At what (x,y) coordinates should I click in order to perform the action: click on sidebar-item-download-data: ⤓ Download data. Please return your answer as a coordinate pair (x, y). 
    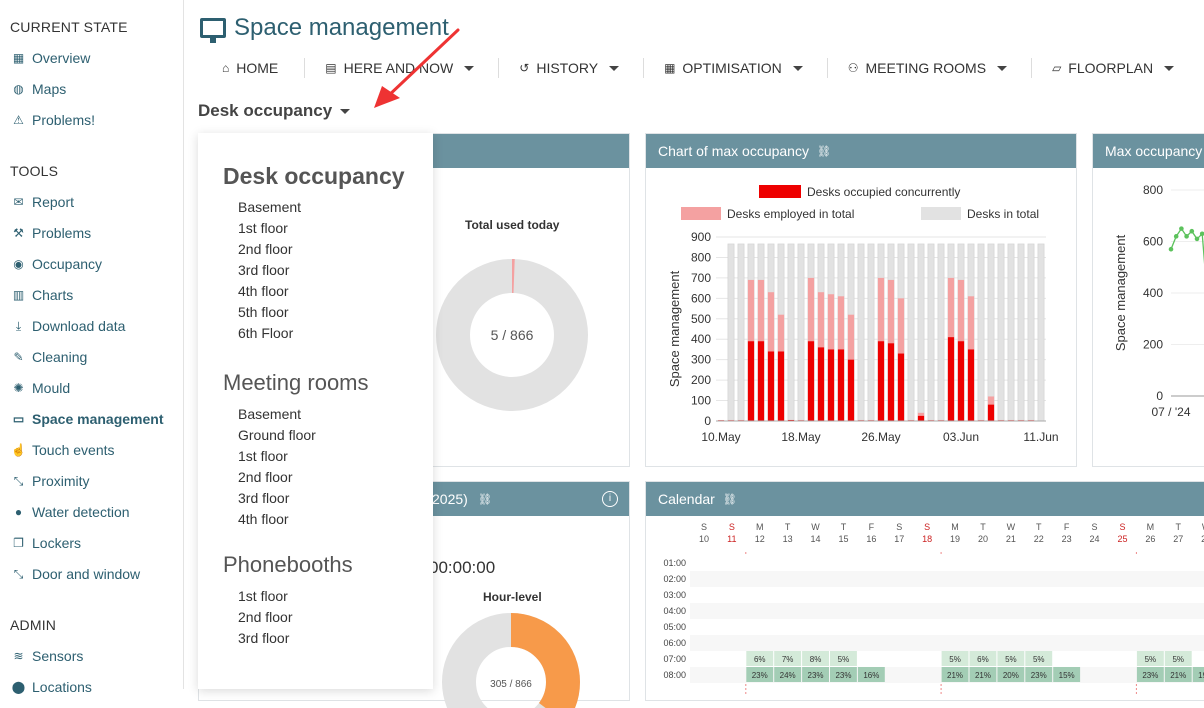
    Looking at the image, I should click on (68, 326).